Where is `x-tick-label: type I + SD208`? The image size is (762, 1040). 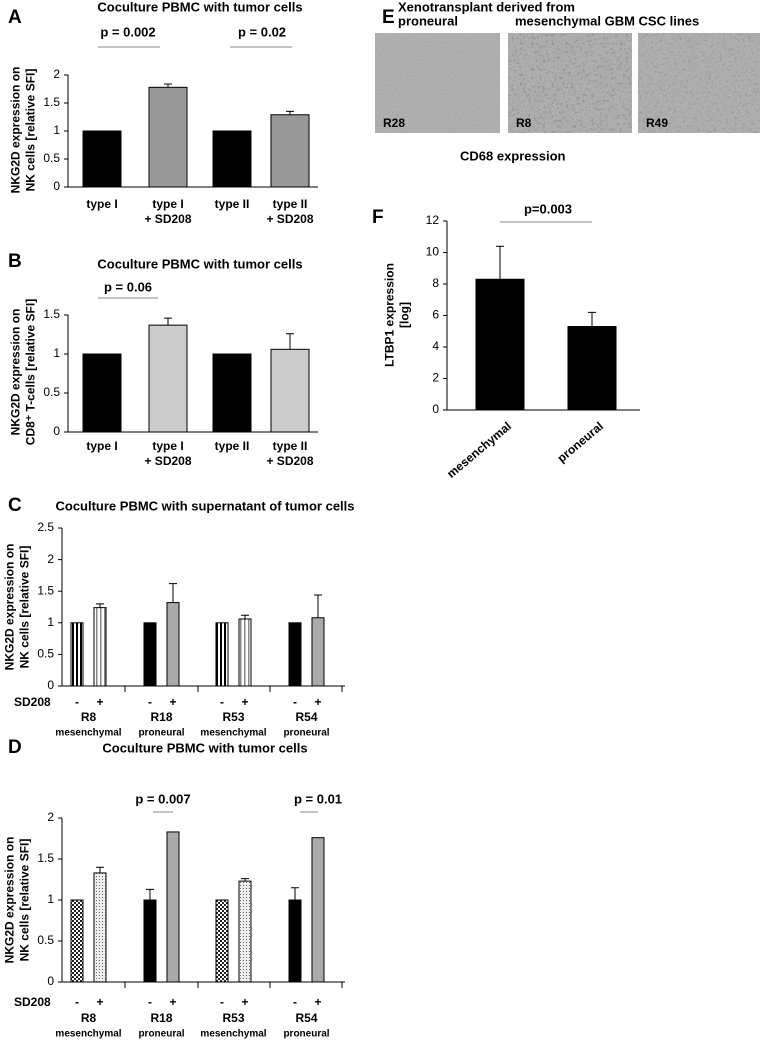
x-tick-label: type I + SD208 is located at coordinates (167, 211).